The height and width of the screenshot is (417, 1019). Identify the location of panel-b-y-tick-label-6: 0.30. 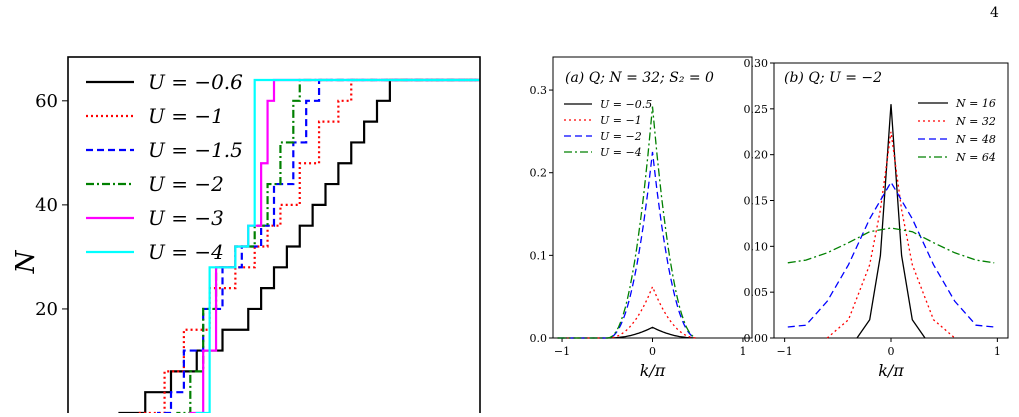
(756, 63).